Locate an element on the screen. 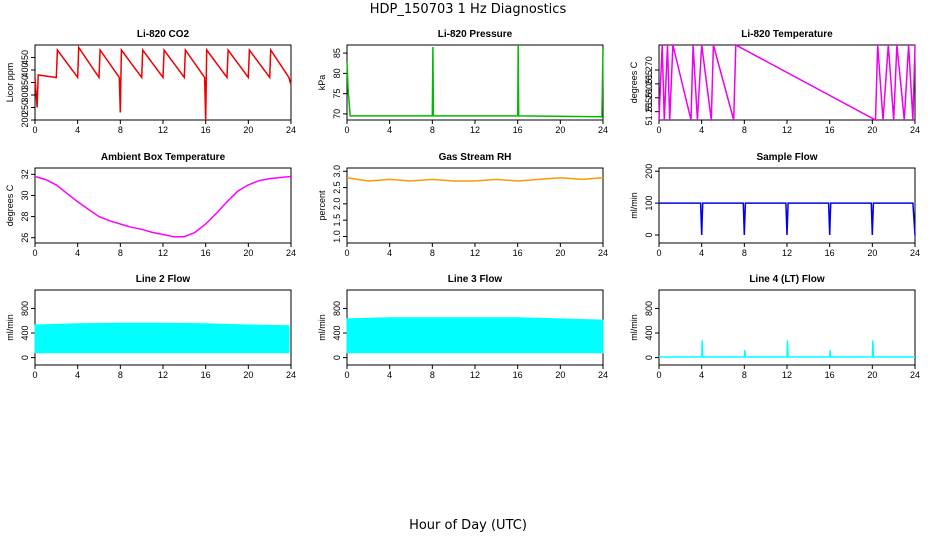 This screenshot has width=936, height=540. y-tick-label: 85 is located at coordinates (337, 53).